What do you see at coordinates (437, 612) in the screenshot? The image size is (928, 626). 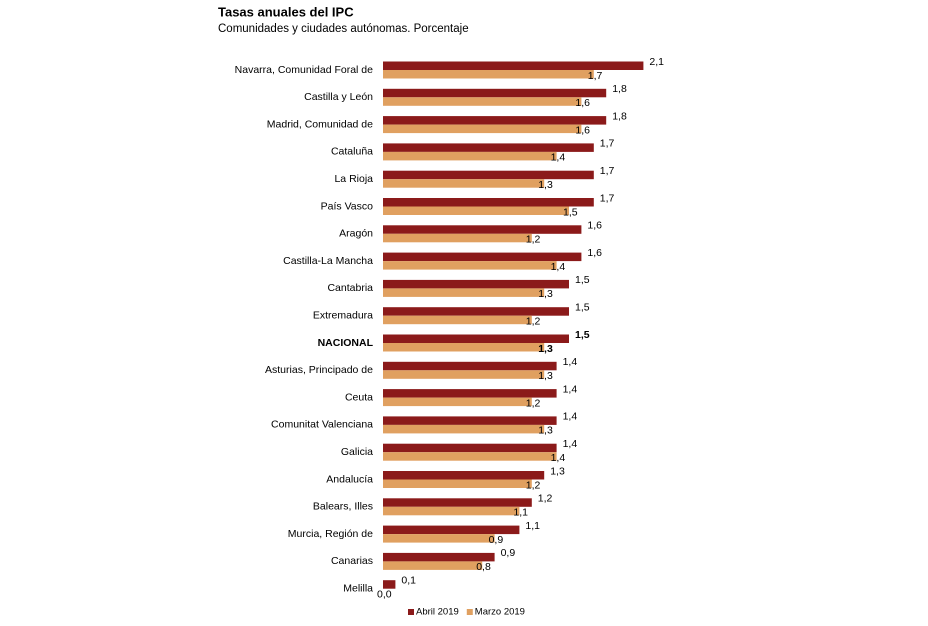 I see `legend-label: Abril 2019` at bounding box center [437, 612].